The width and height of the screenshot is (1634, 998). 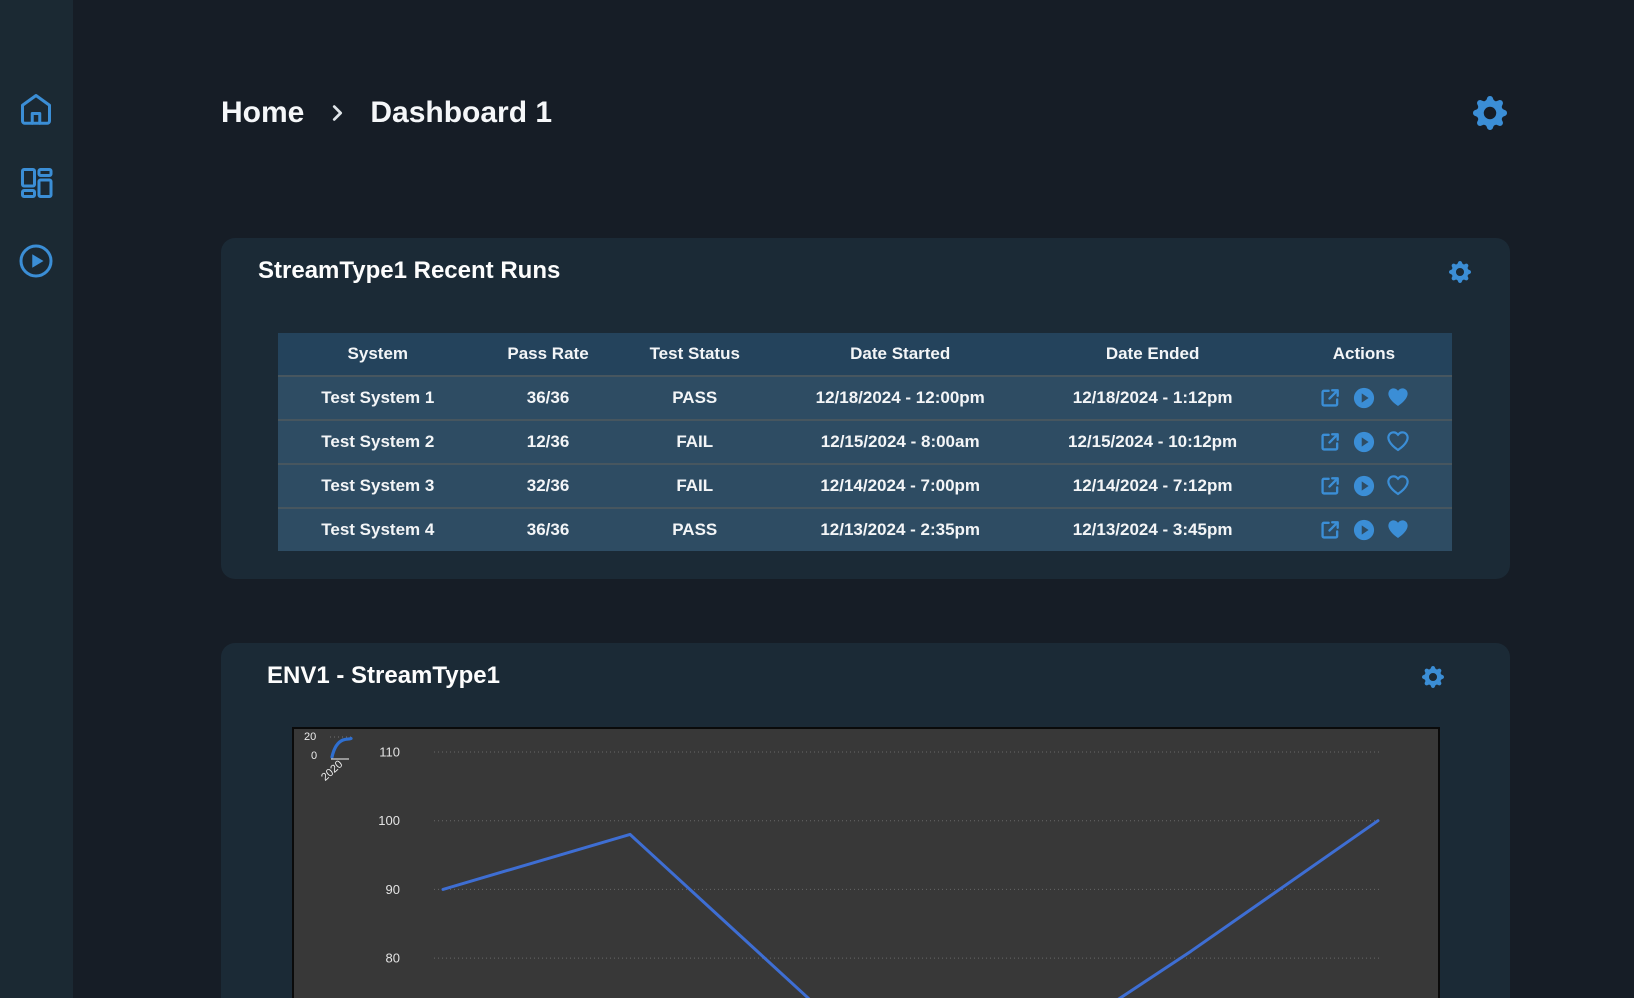 I want to click on breadcrumb: Home Dashboard 1, so click(x=386, y=113).